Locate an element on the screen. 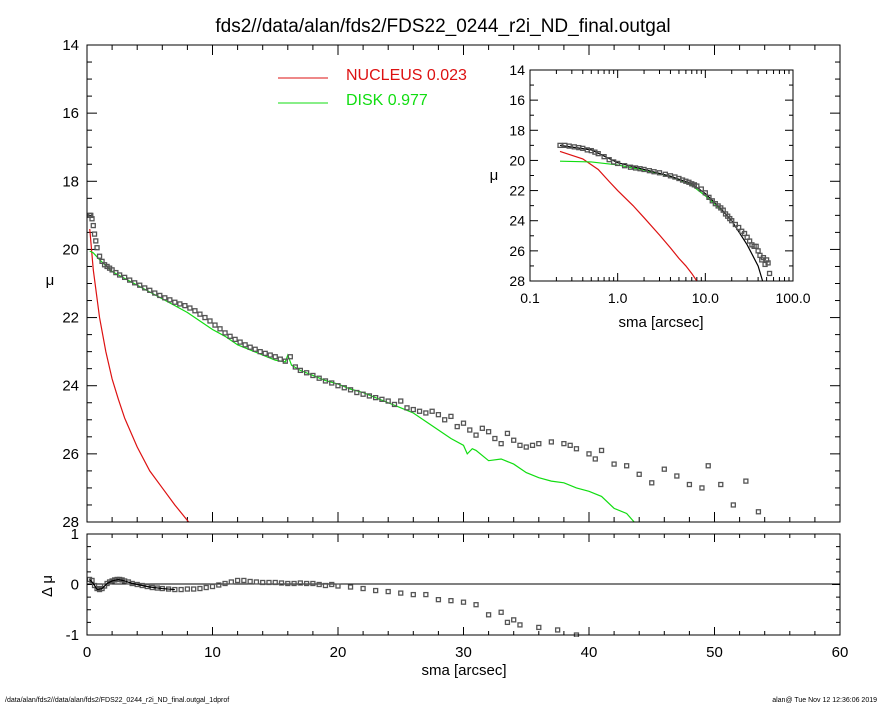 The height and width of the screenshot is (708, 885). footer-timestamp: alan@ Tue Nov 12 12:36:06 2019 is located at coordinates (824, 700).